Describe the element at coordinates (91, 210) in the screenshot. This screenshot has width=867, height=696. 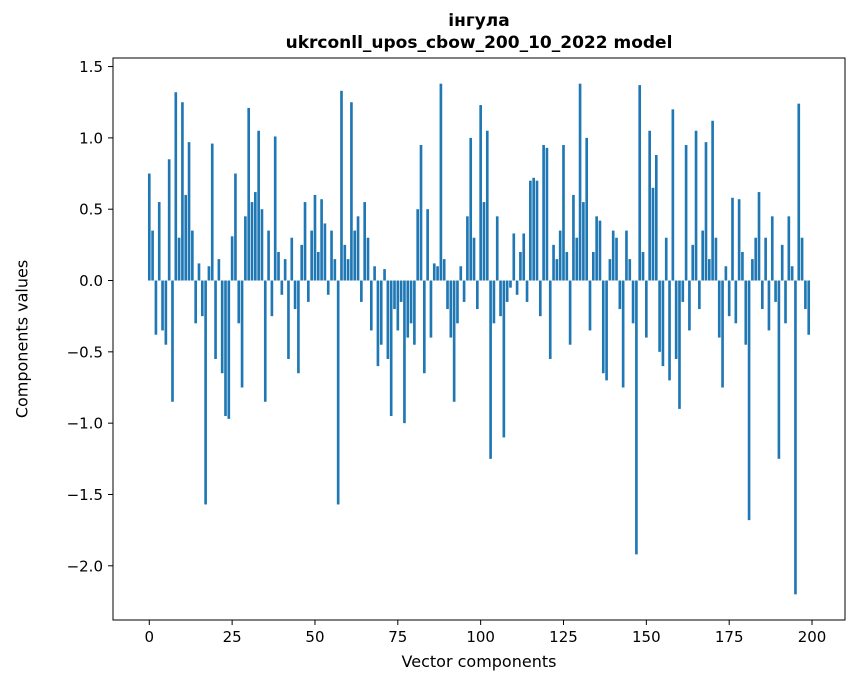
I see `y-tick-label: 0.5` at that location.